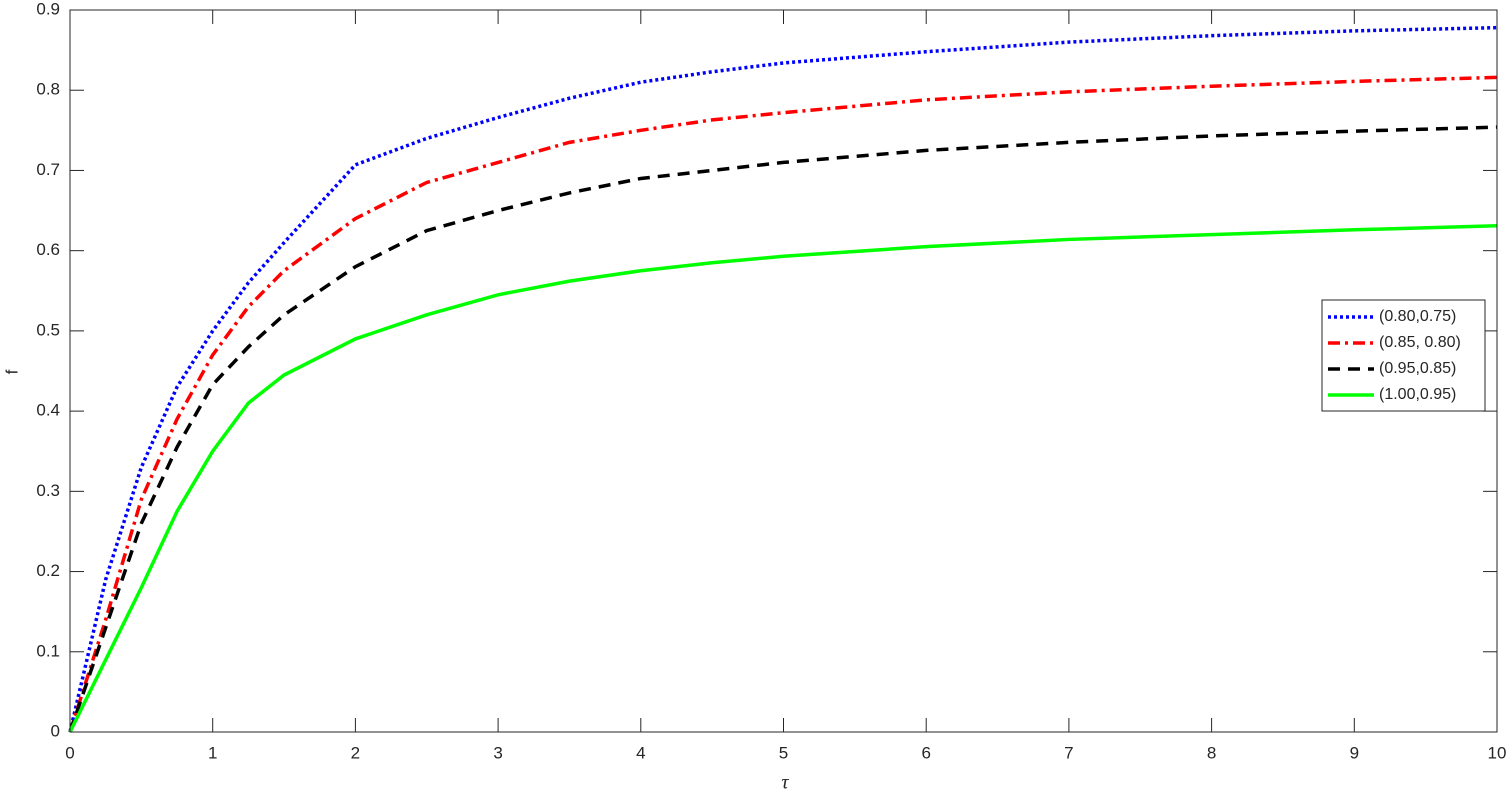 This screenshot has height=794, width=1511. What do you see at coordinates (48, 570) in the screenshot?
I see `y-tick-label: 0.2` at bounding box center [48, 570].